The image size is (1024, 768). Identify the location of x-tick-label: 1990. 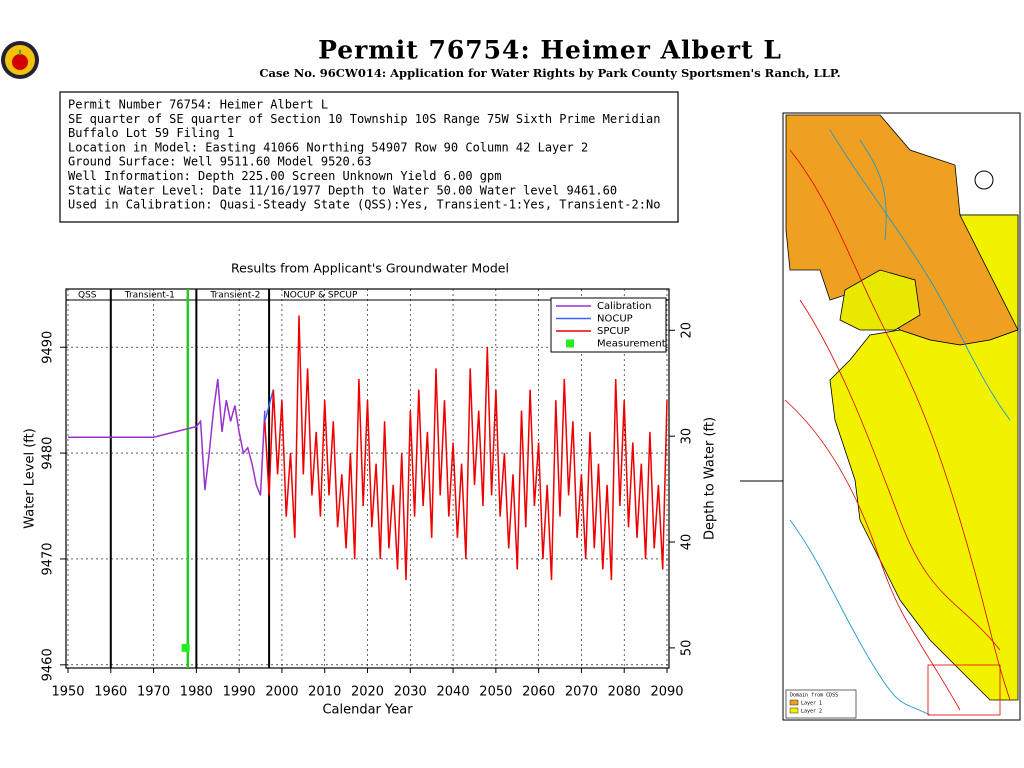
(239, 692).